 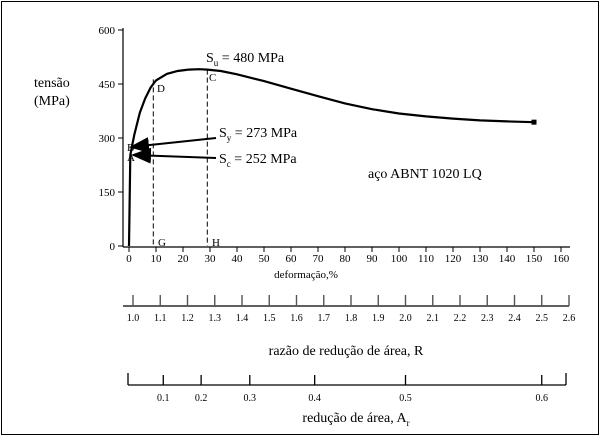 I want to click on point-label-g: G, so click(x=162, y=243).